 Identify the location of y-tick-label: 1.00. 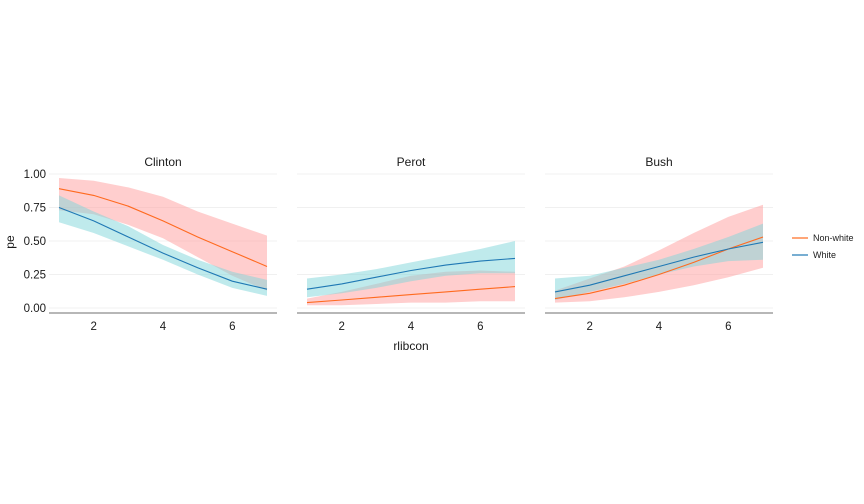
(35, 175).